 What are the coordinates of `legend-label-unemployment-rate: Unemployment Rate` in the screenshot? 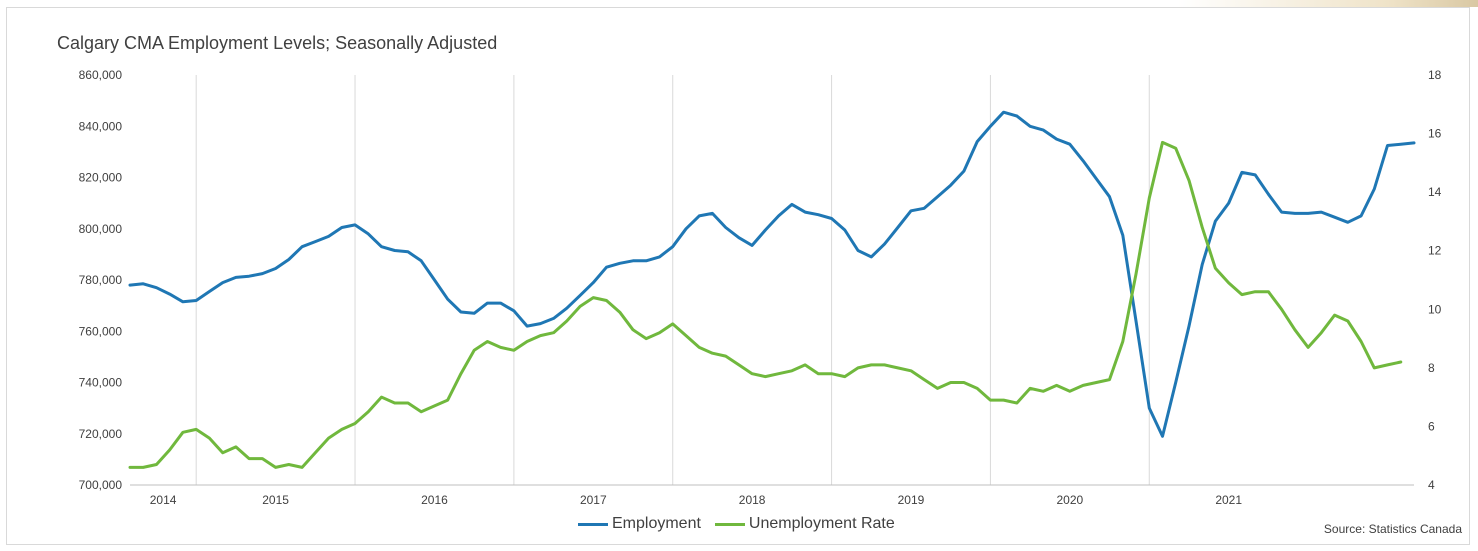 It's located at (821, 523).